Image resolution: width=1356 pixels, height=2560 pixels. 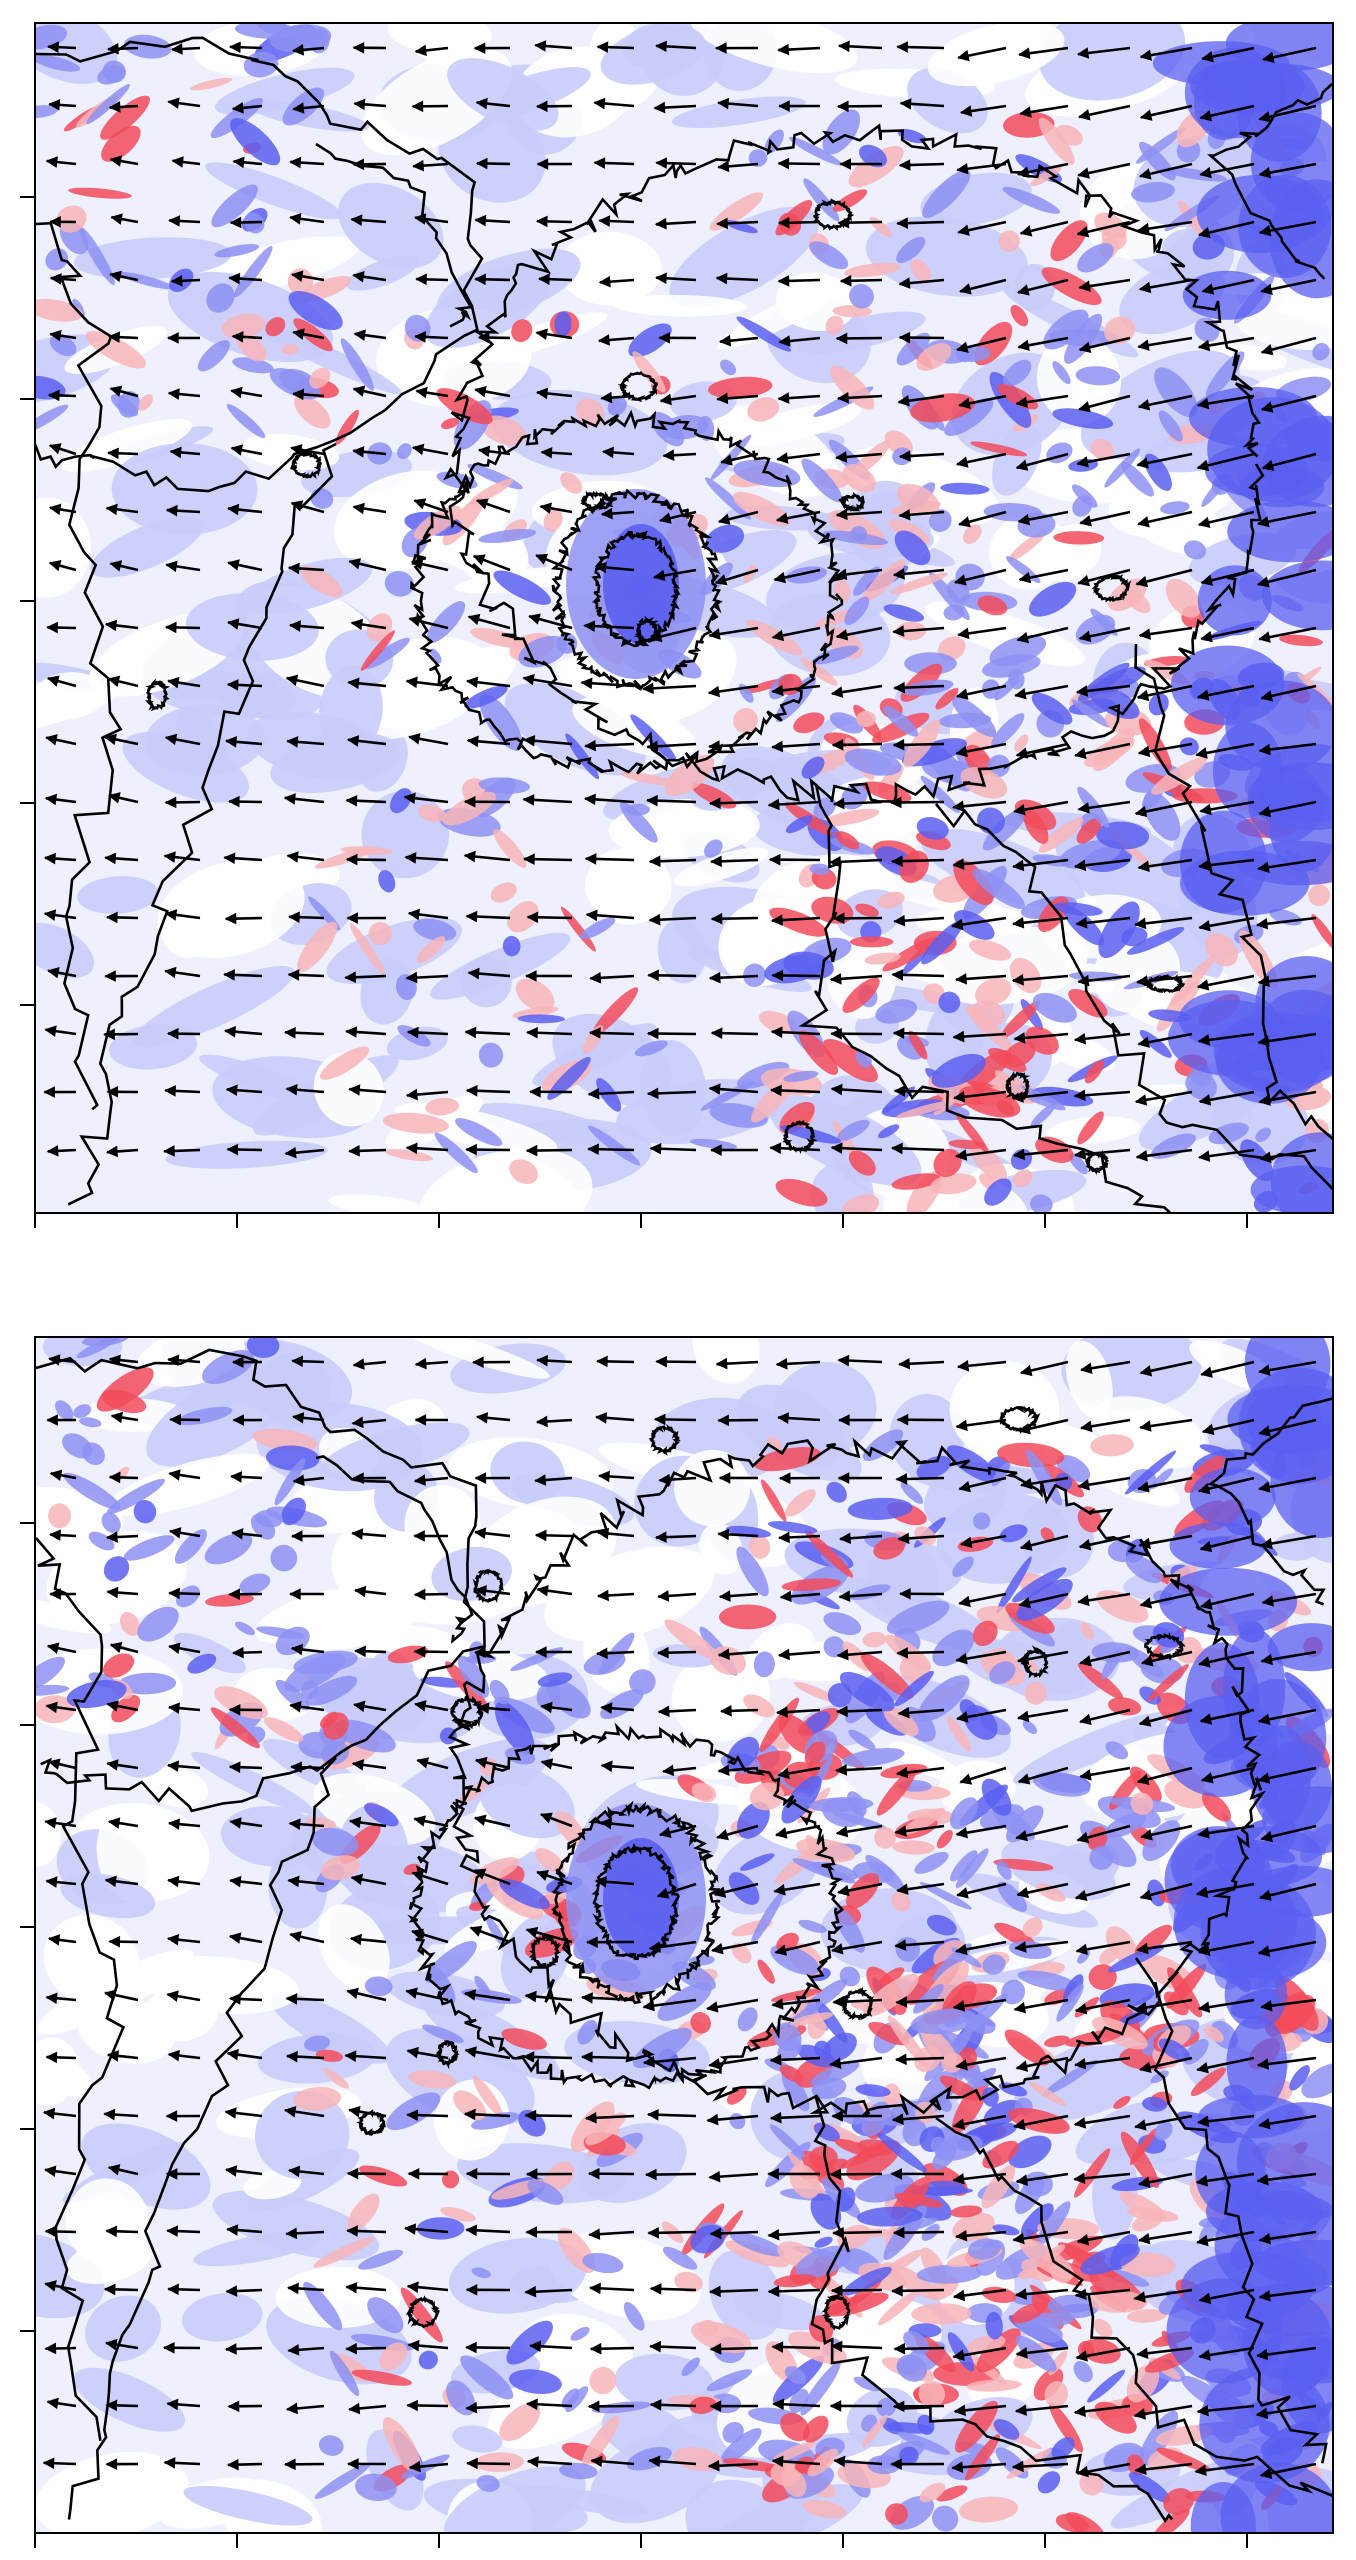 I want to click on contour-line, so click(x=260, y=264).